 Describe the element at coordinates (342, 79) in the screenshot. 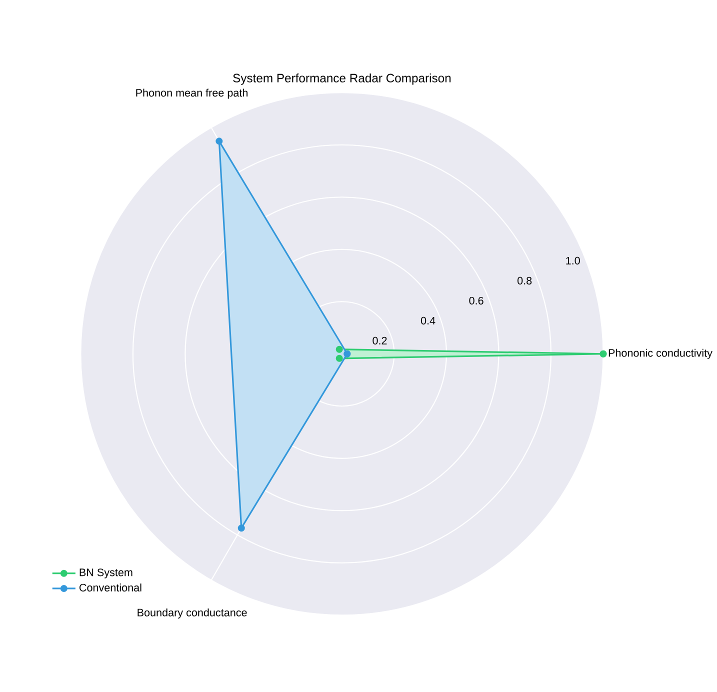

I see `chart-title: System Performance Radar Comparison` at that location.